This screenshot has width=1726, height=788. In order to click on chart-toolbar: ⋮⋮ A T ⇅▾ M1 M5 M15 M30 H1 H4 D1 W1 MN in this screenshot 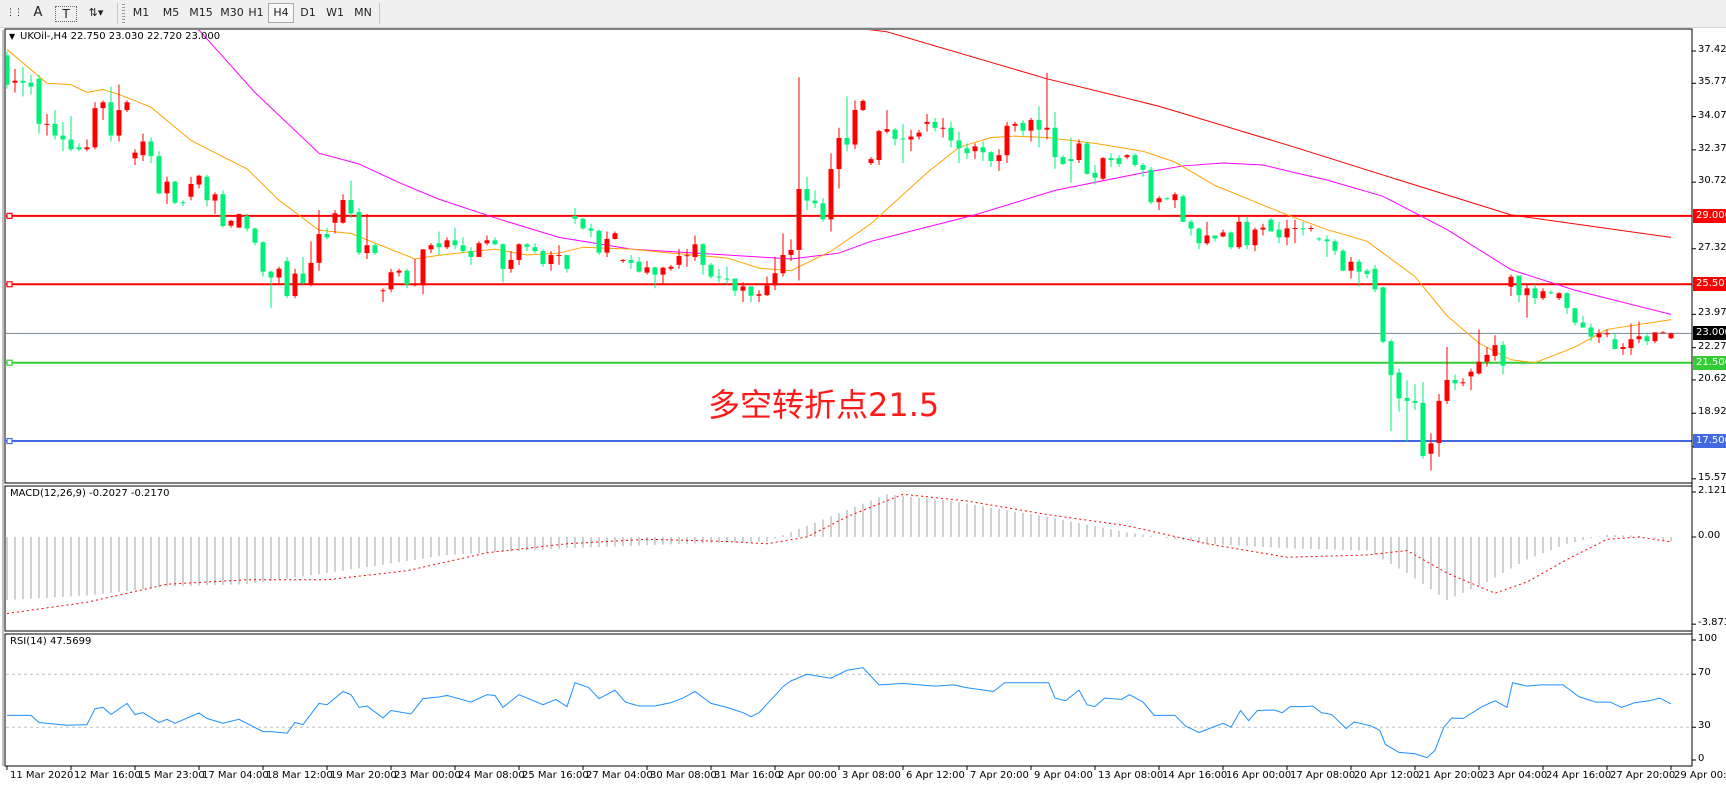, I will do `click(863, 14)`.